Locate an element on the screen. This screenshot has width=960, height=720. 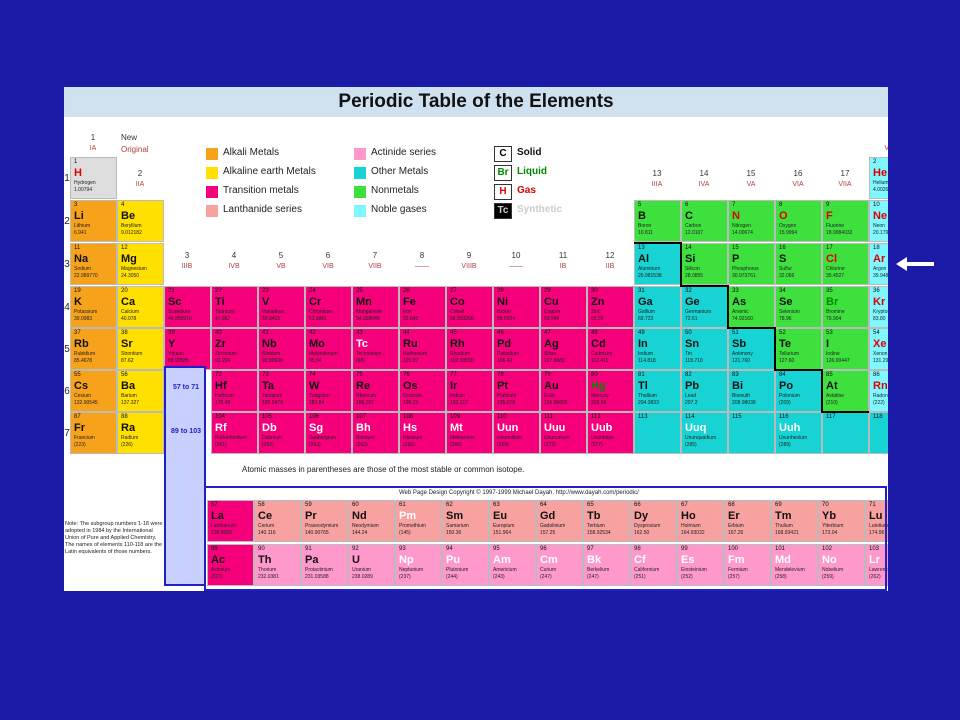
element-cell: 68 Er Erbium 167.26 is located at coordinates (747, 521).